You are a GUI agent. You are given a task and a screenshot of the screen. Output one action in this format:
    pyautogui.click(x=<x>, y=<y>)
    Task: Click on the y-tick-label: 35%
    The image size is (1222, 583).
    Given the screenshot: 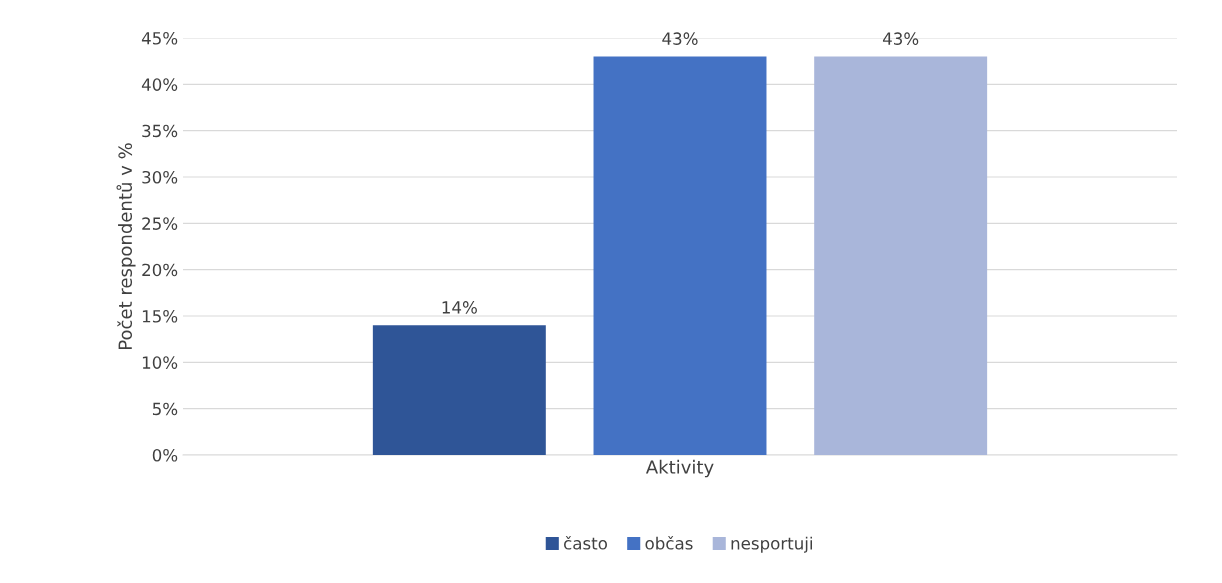 What is the action you would take?
    pyautogui.click(x=160, y=131)
    